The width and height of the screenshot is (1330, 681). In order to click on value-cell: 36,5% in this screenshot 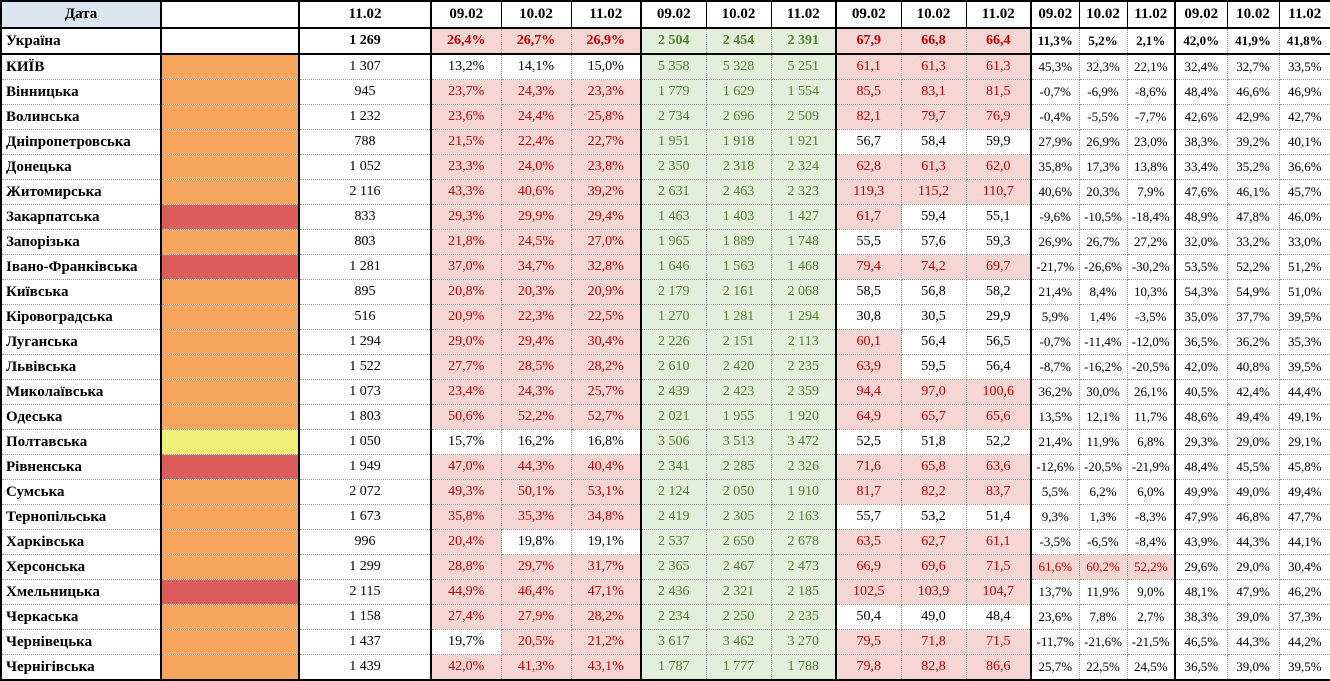, I will do `click(1201, 342)`.